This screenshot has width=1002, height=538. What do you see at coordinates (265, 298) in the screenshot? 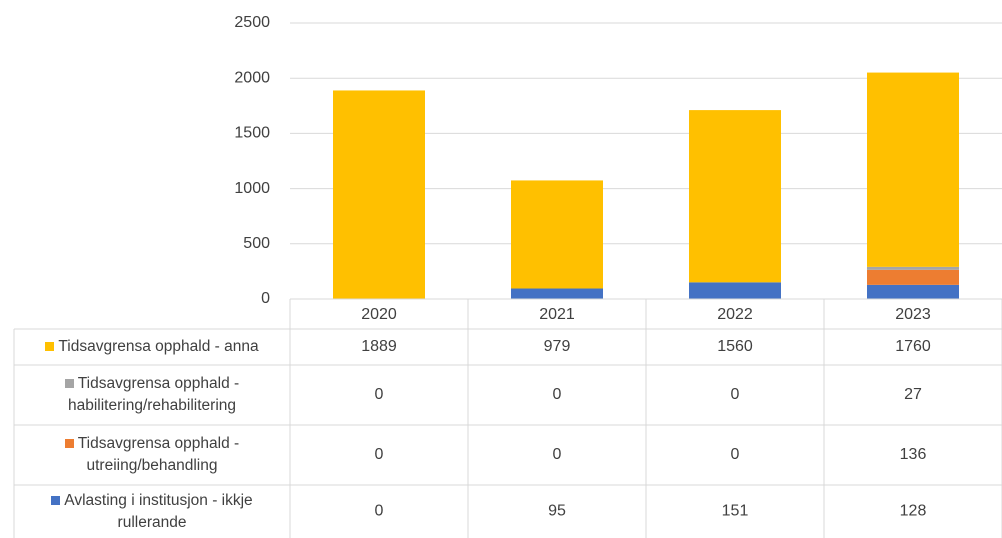
I see `y-tick-label: 0` at bounding box center [265, 298].